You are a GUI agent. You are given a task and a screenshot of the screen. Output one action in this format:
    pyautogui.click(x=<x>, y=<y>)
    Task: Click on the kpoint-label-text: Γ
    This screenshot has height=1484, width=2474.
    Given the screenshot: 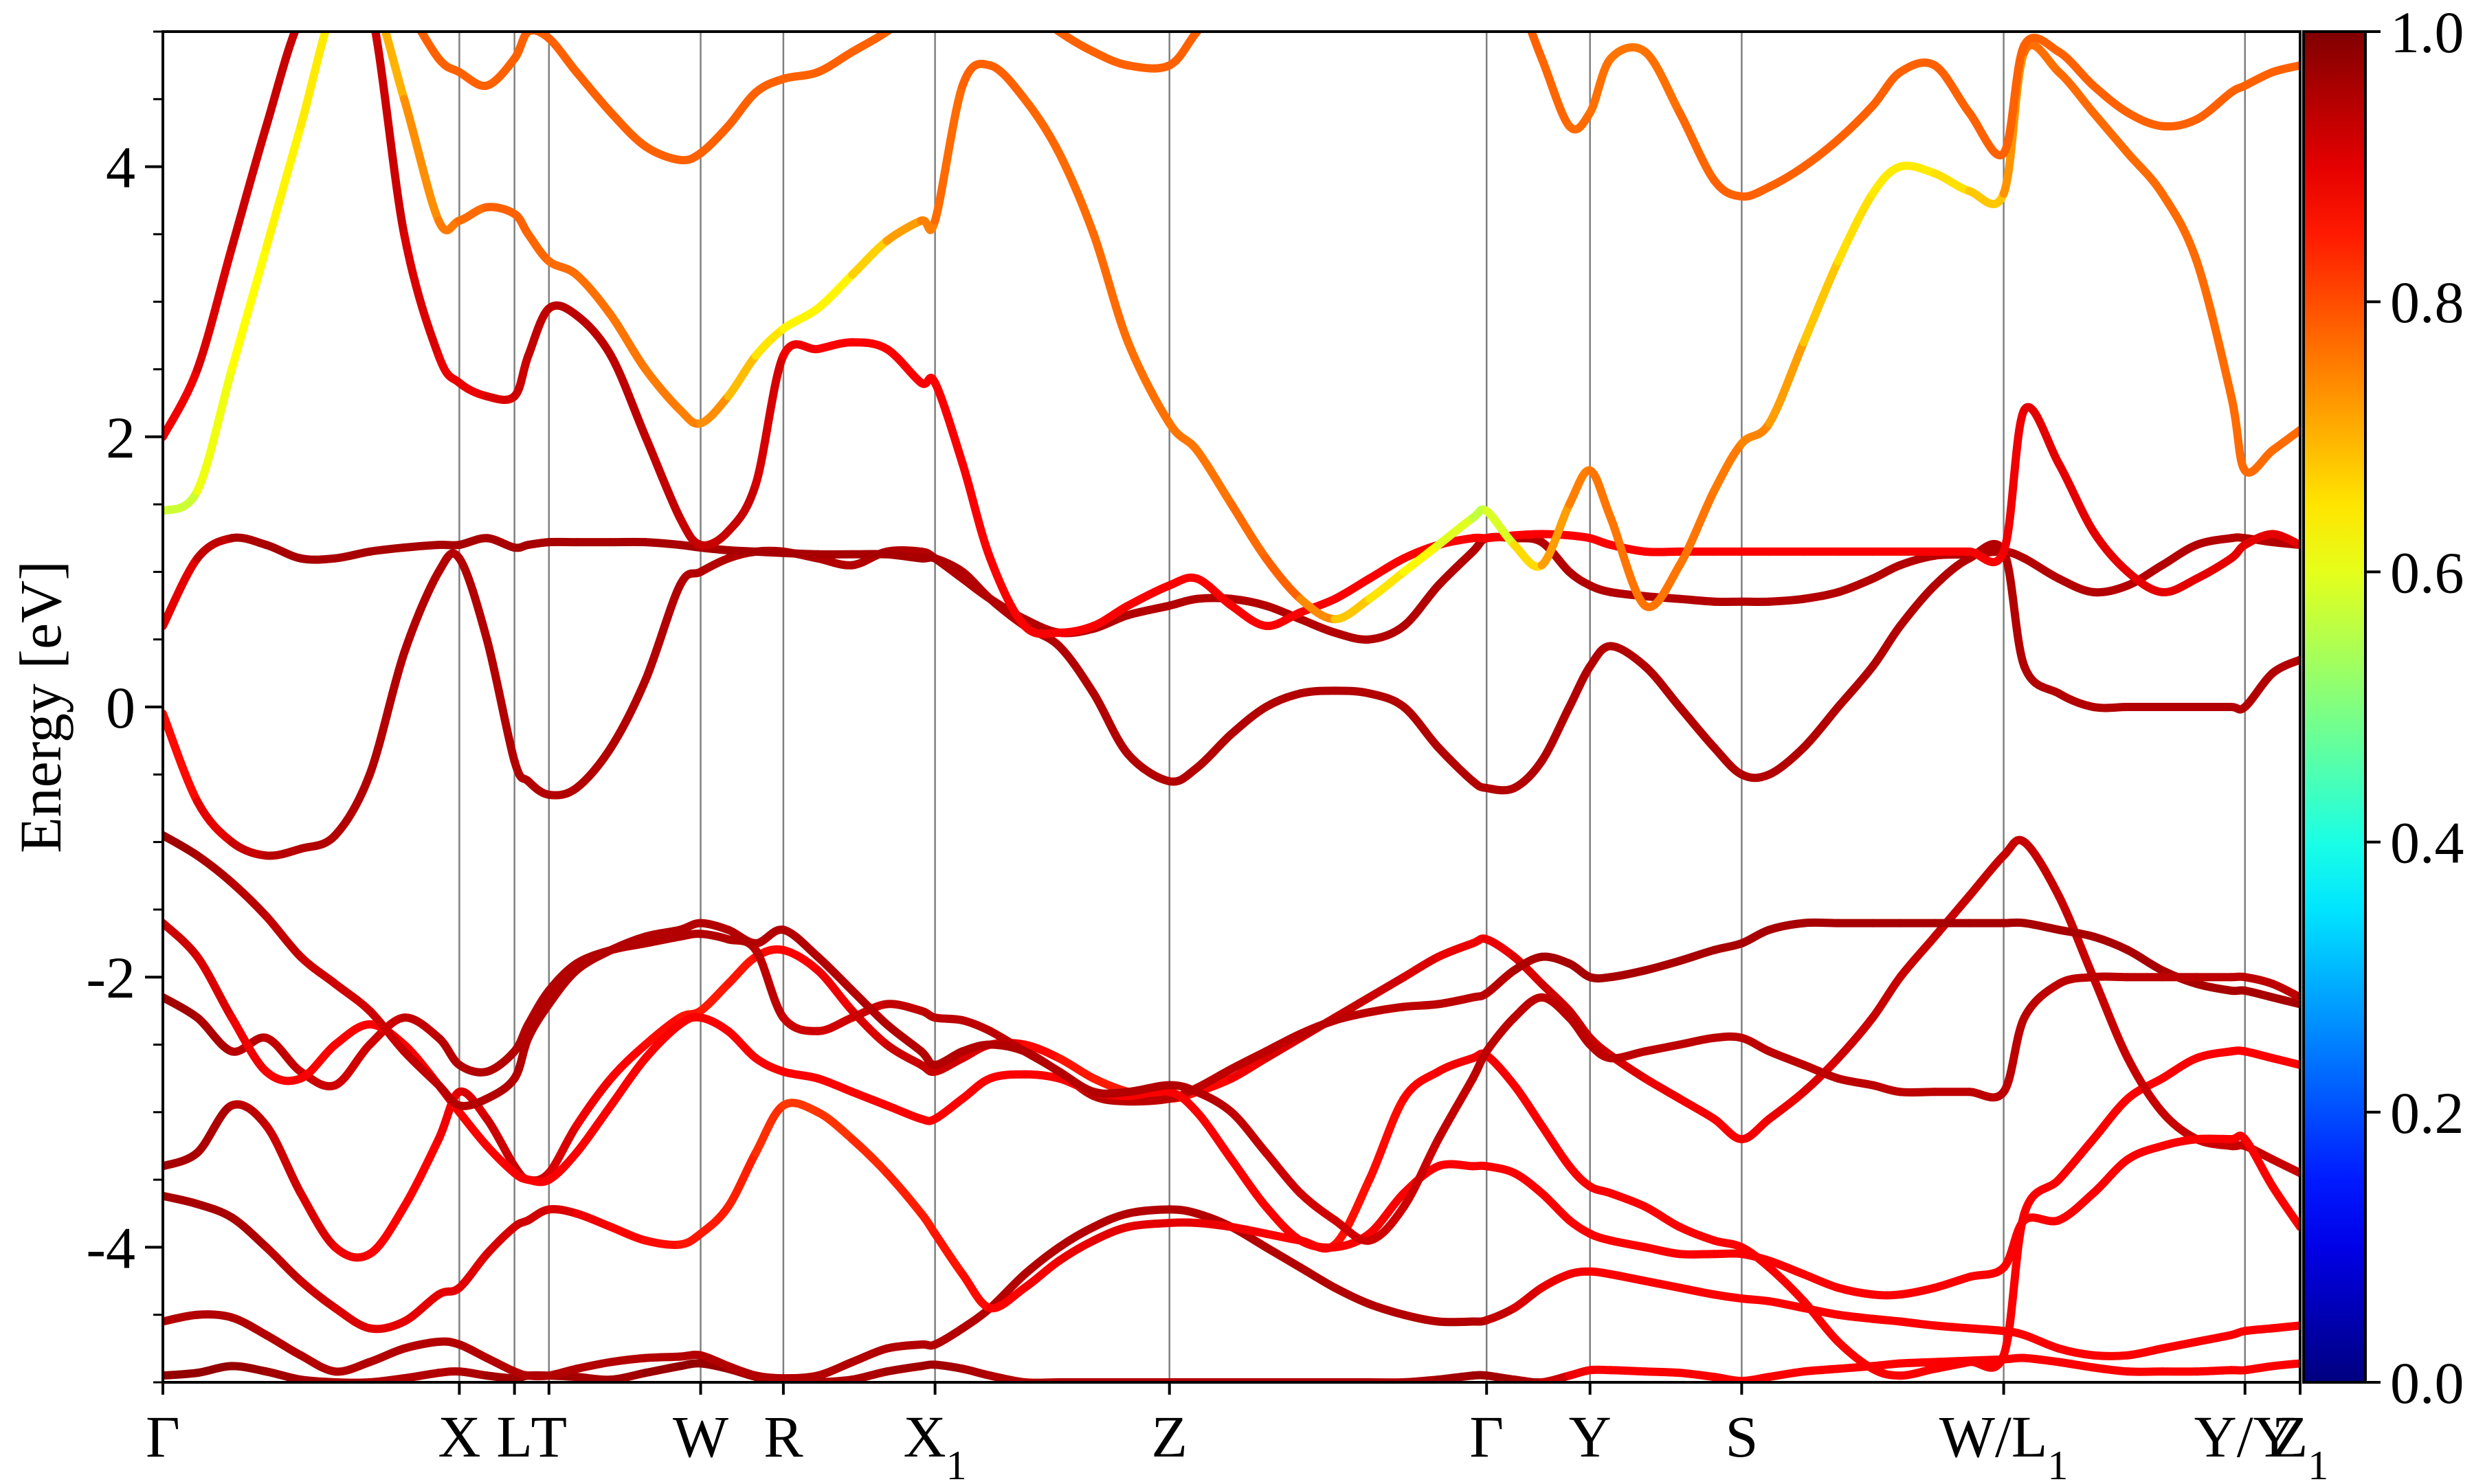 What is the action you would take?
    pyautogui.click(x=163, y=1437)
    